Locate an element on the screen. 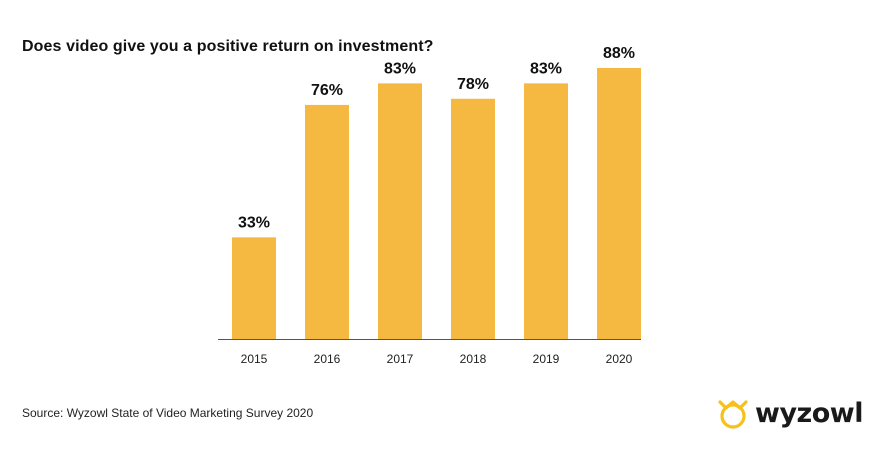 The image size is (881, 462). x-tick-label-2015: 2015 is located at coordinates (254, 359).